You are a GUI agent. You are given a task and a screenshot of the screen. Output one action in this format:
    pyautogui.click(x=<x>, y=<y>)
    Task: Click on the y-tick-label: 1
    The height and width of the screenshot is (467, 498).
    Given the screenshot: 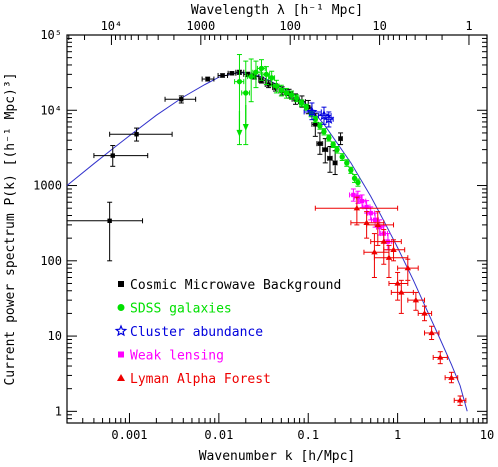 What is the action you would take?
    pyautogui.click(x=58, y=411)
    